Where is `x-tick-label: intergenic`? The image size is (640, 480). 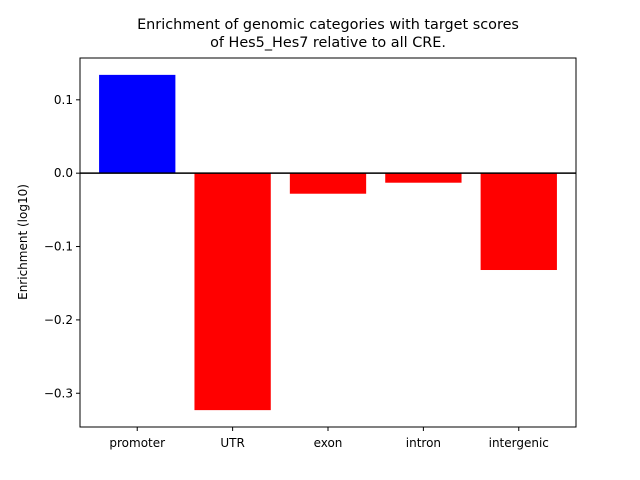 x-tick-label: intergenic is located at coordinates (519, 443).